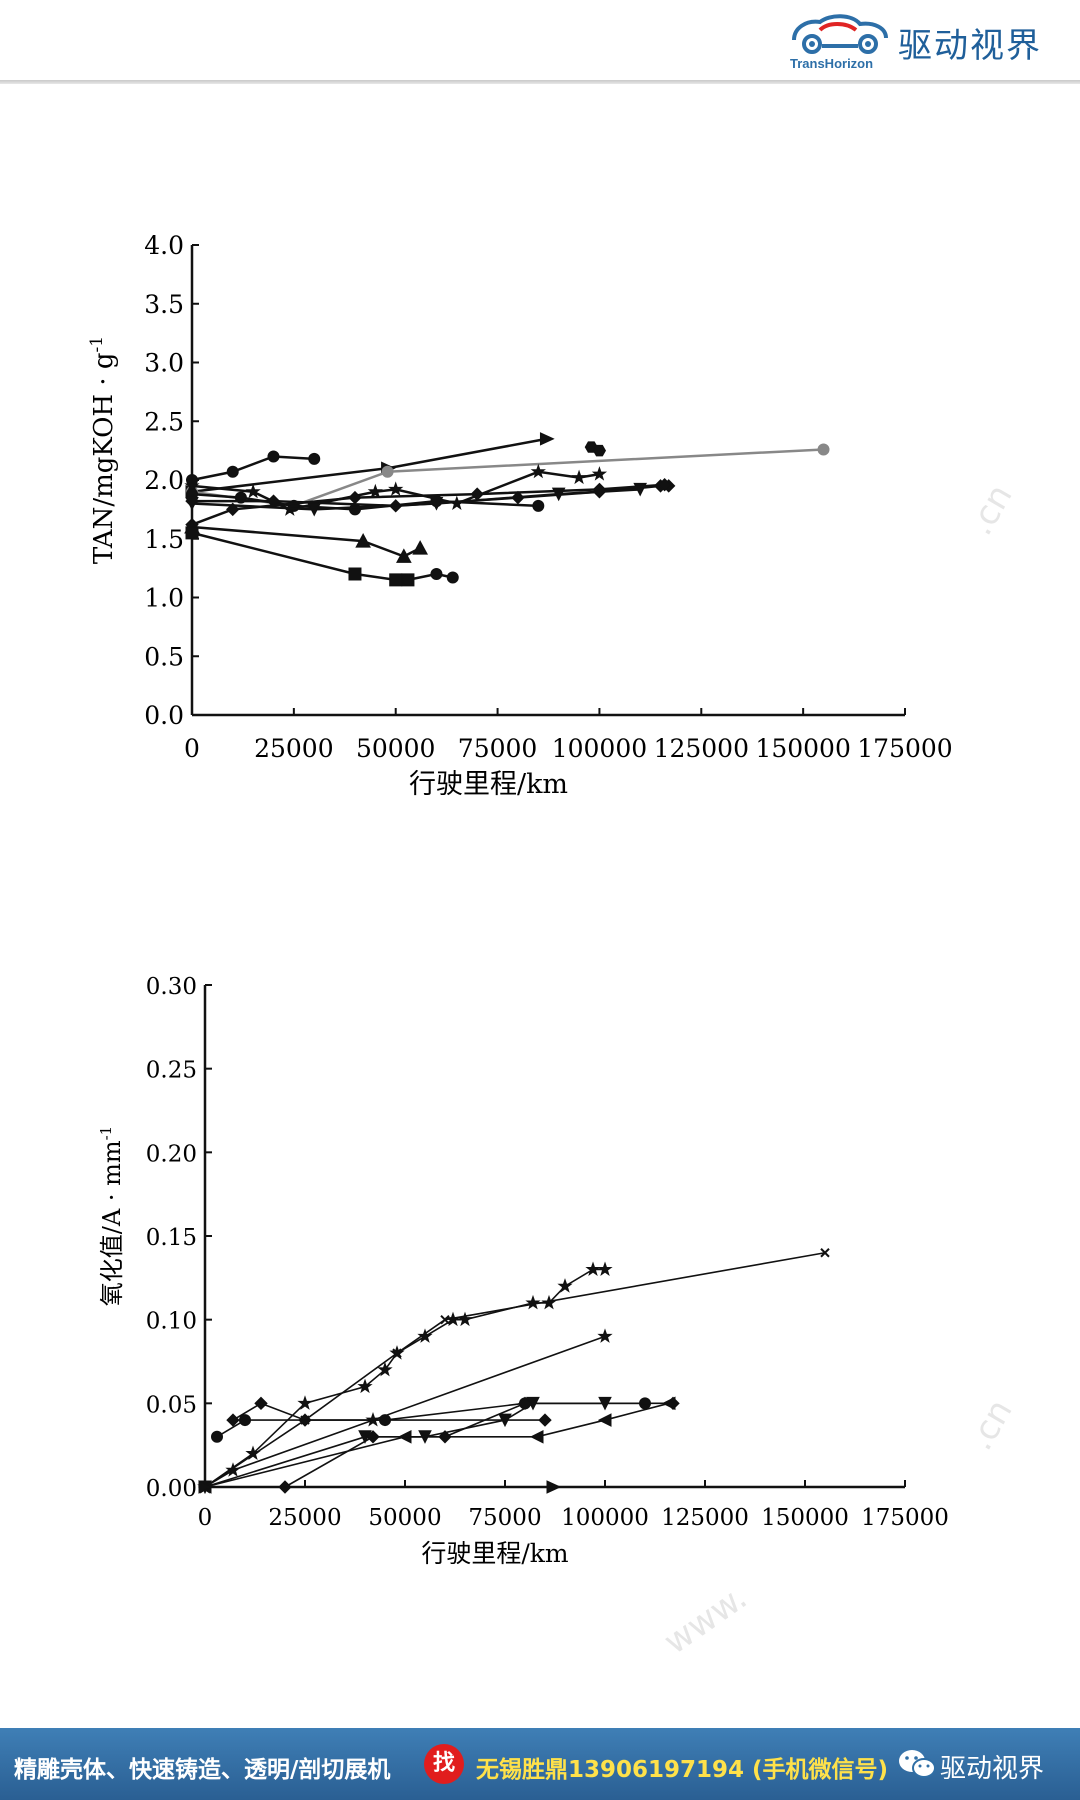 The height and width of the screenshot is (1800, 1080). Describe the element at coordinates (992, 1769) in the screenshot. I see `footer-brand: 驱动视界` at that location.